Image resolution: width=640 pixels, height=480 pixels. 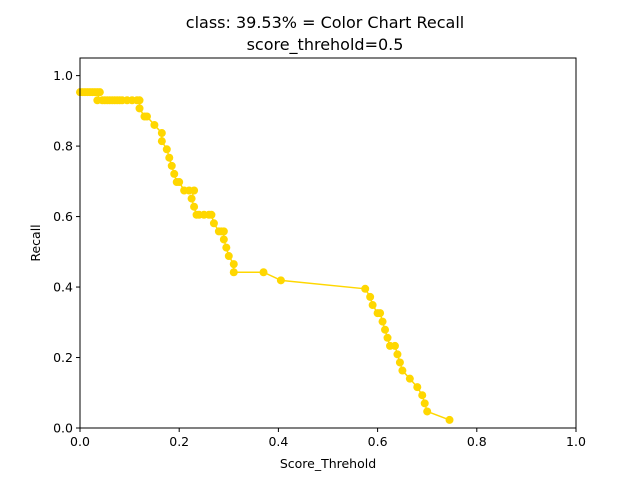 What do you see at coordinates (179, 441) in the screenshot?
I see `x-tick-label: 0.2` at bounding box center [179, 441].